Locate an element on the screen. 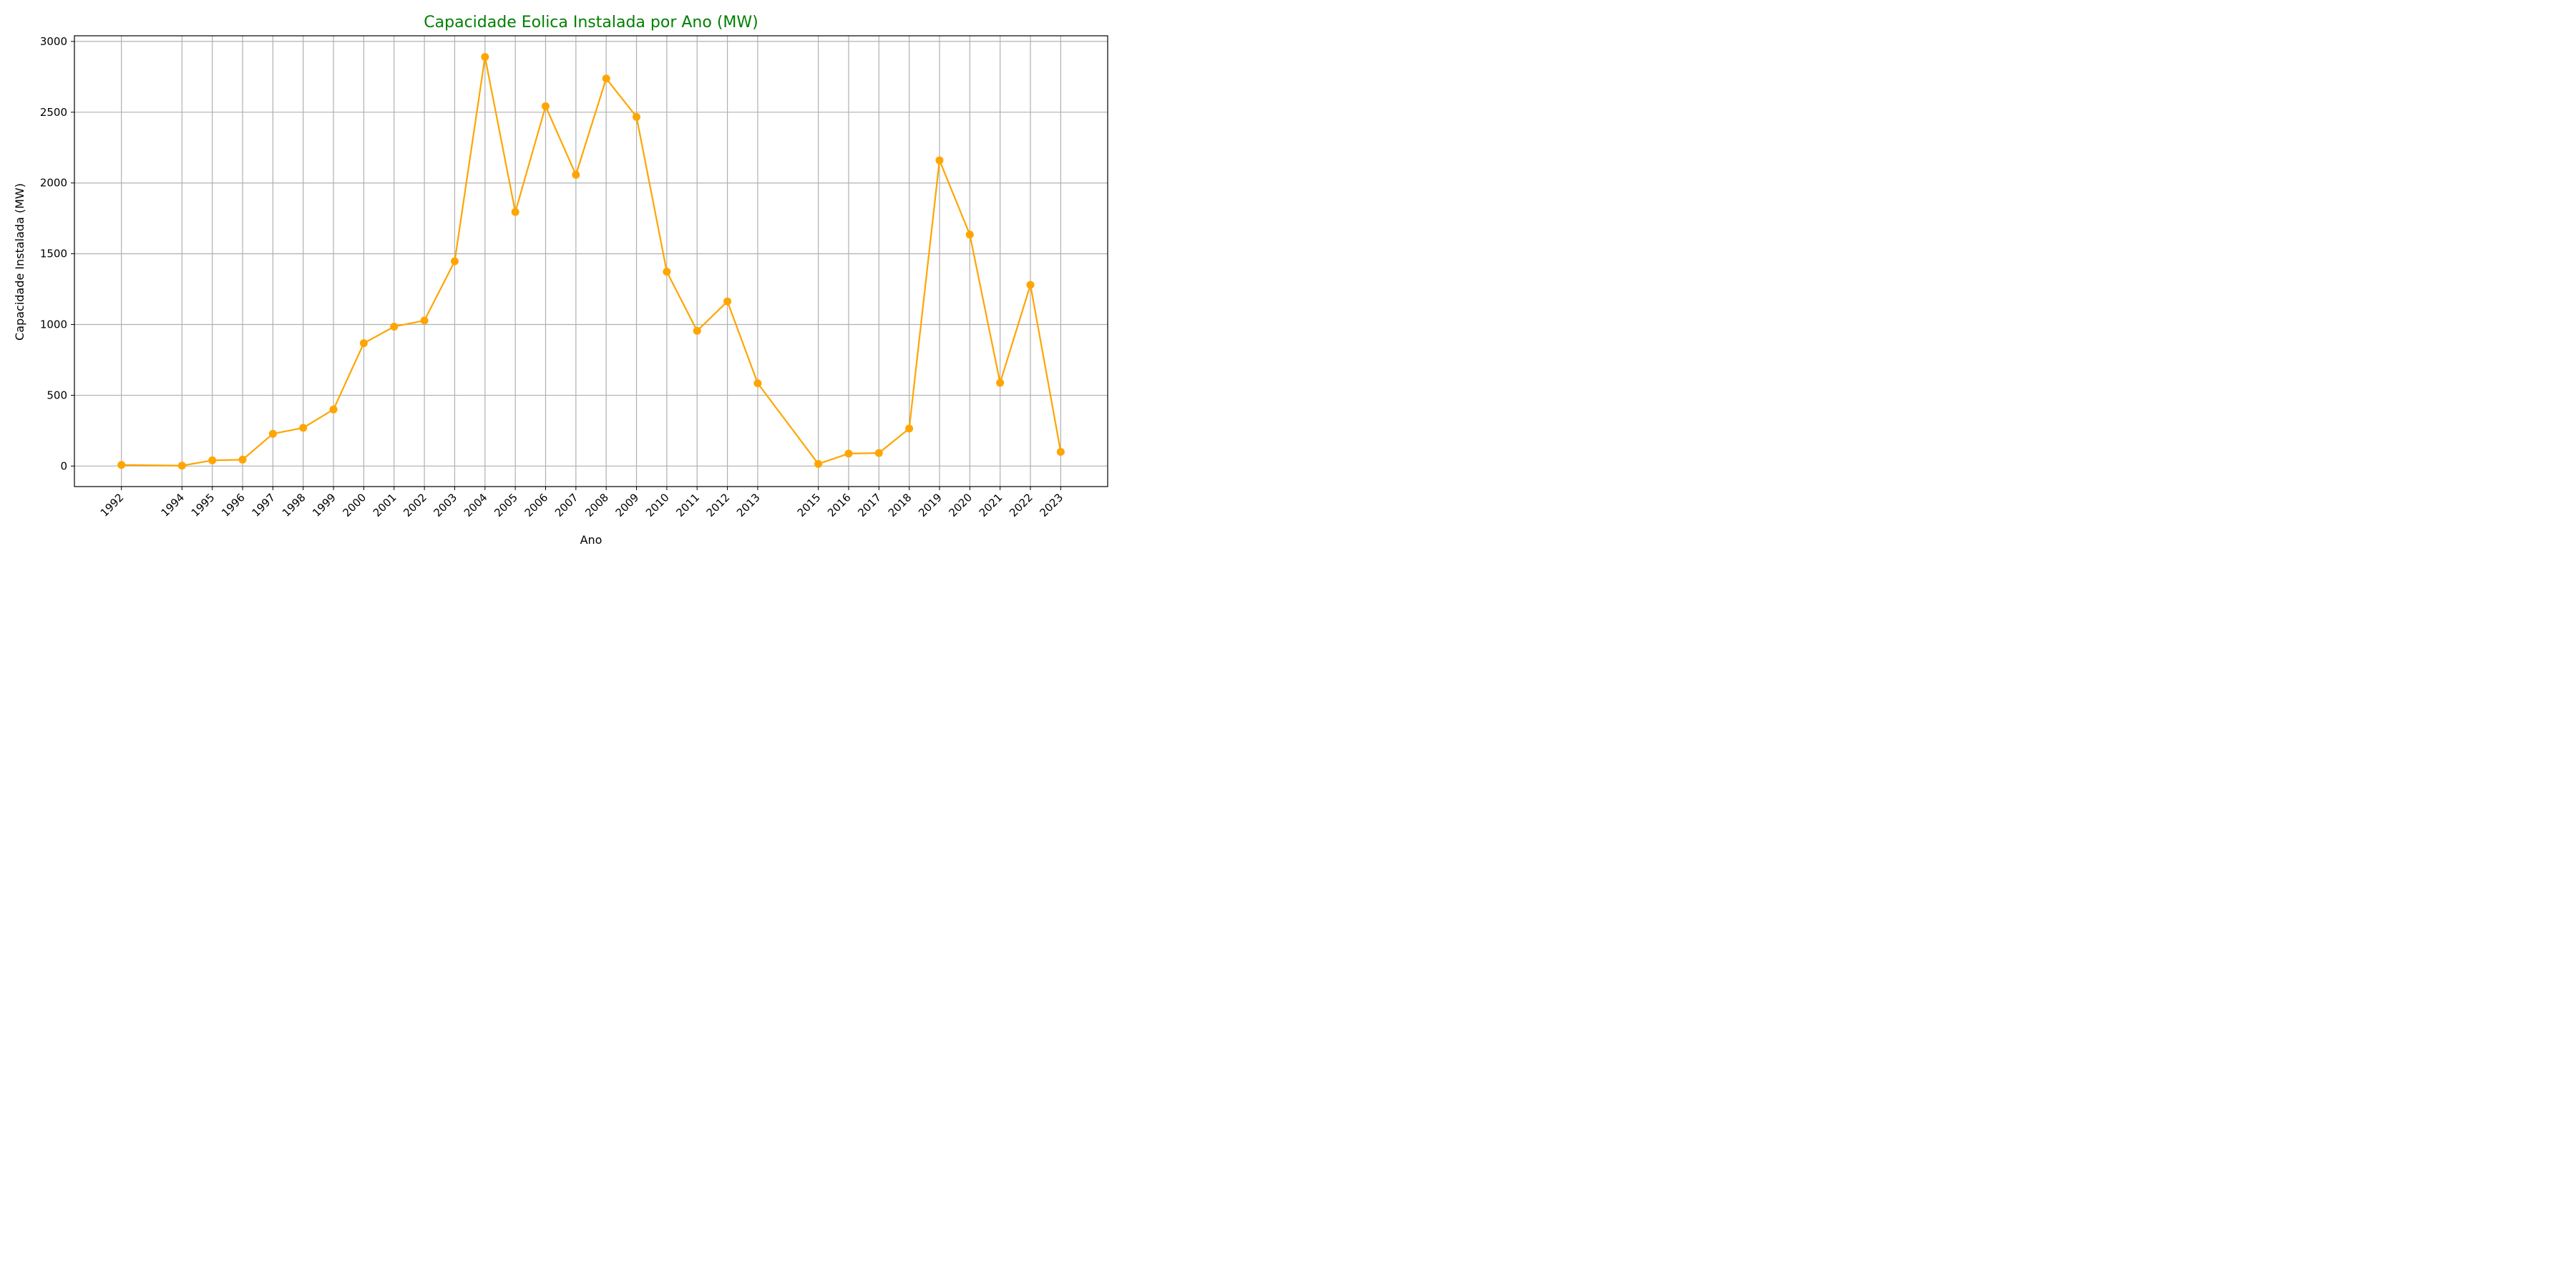 This screenshot has width=2576, height=1288. y-axis: 0 500 1000 1500 2000 2500 3000 is located at coordinates (57, 253).